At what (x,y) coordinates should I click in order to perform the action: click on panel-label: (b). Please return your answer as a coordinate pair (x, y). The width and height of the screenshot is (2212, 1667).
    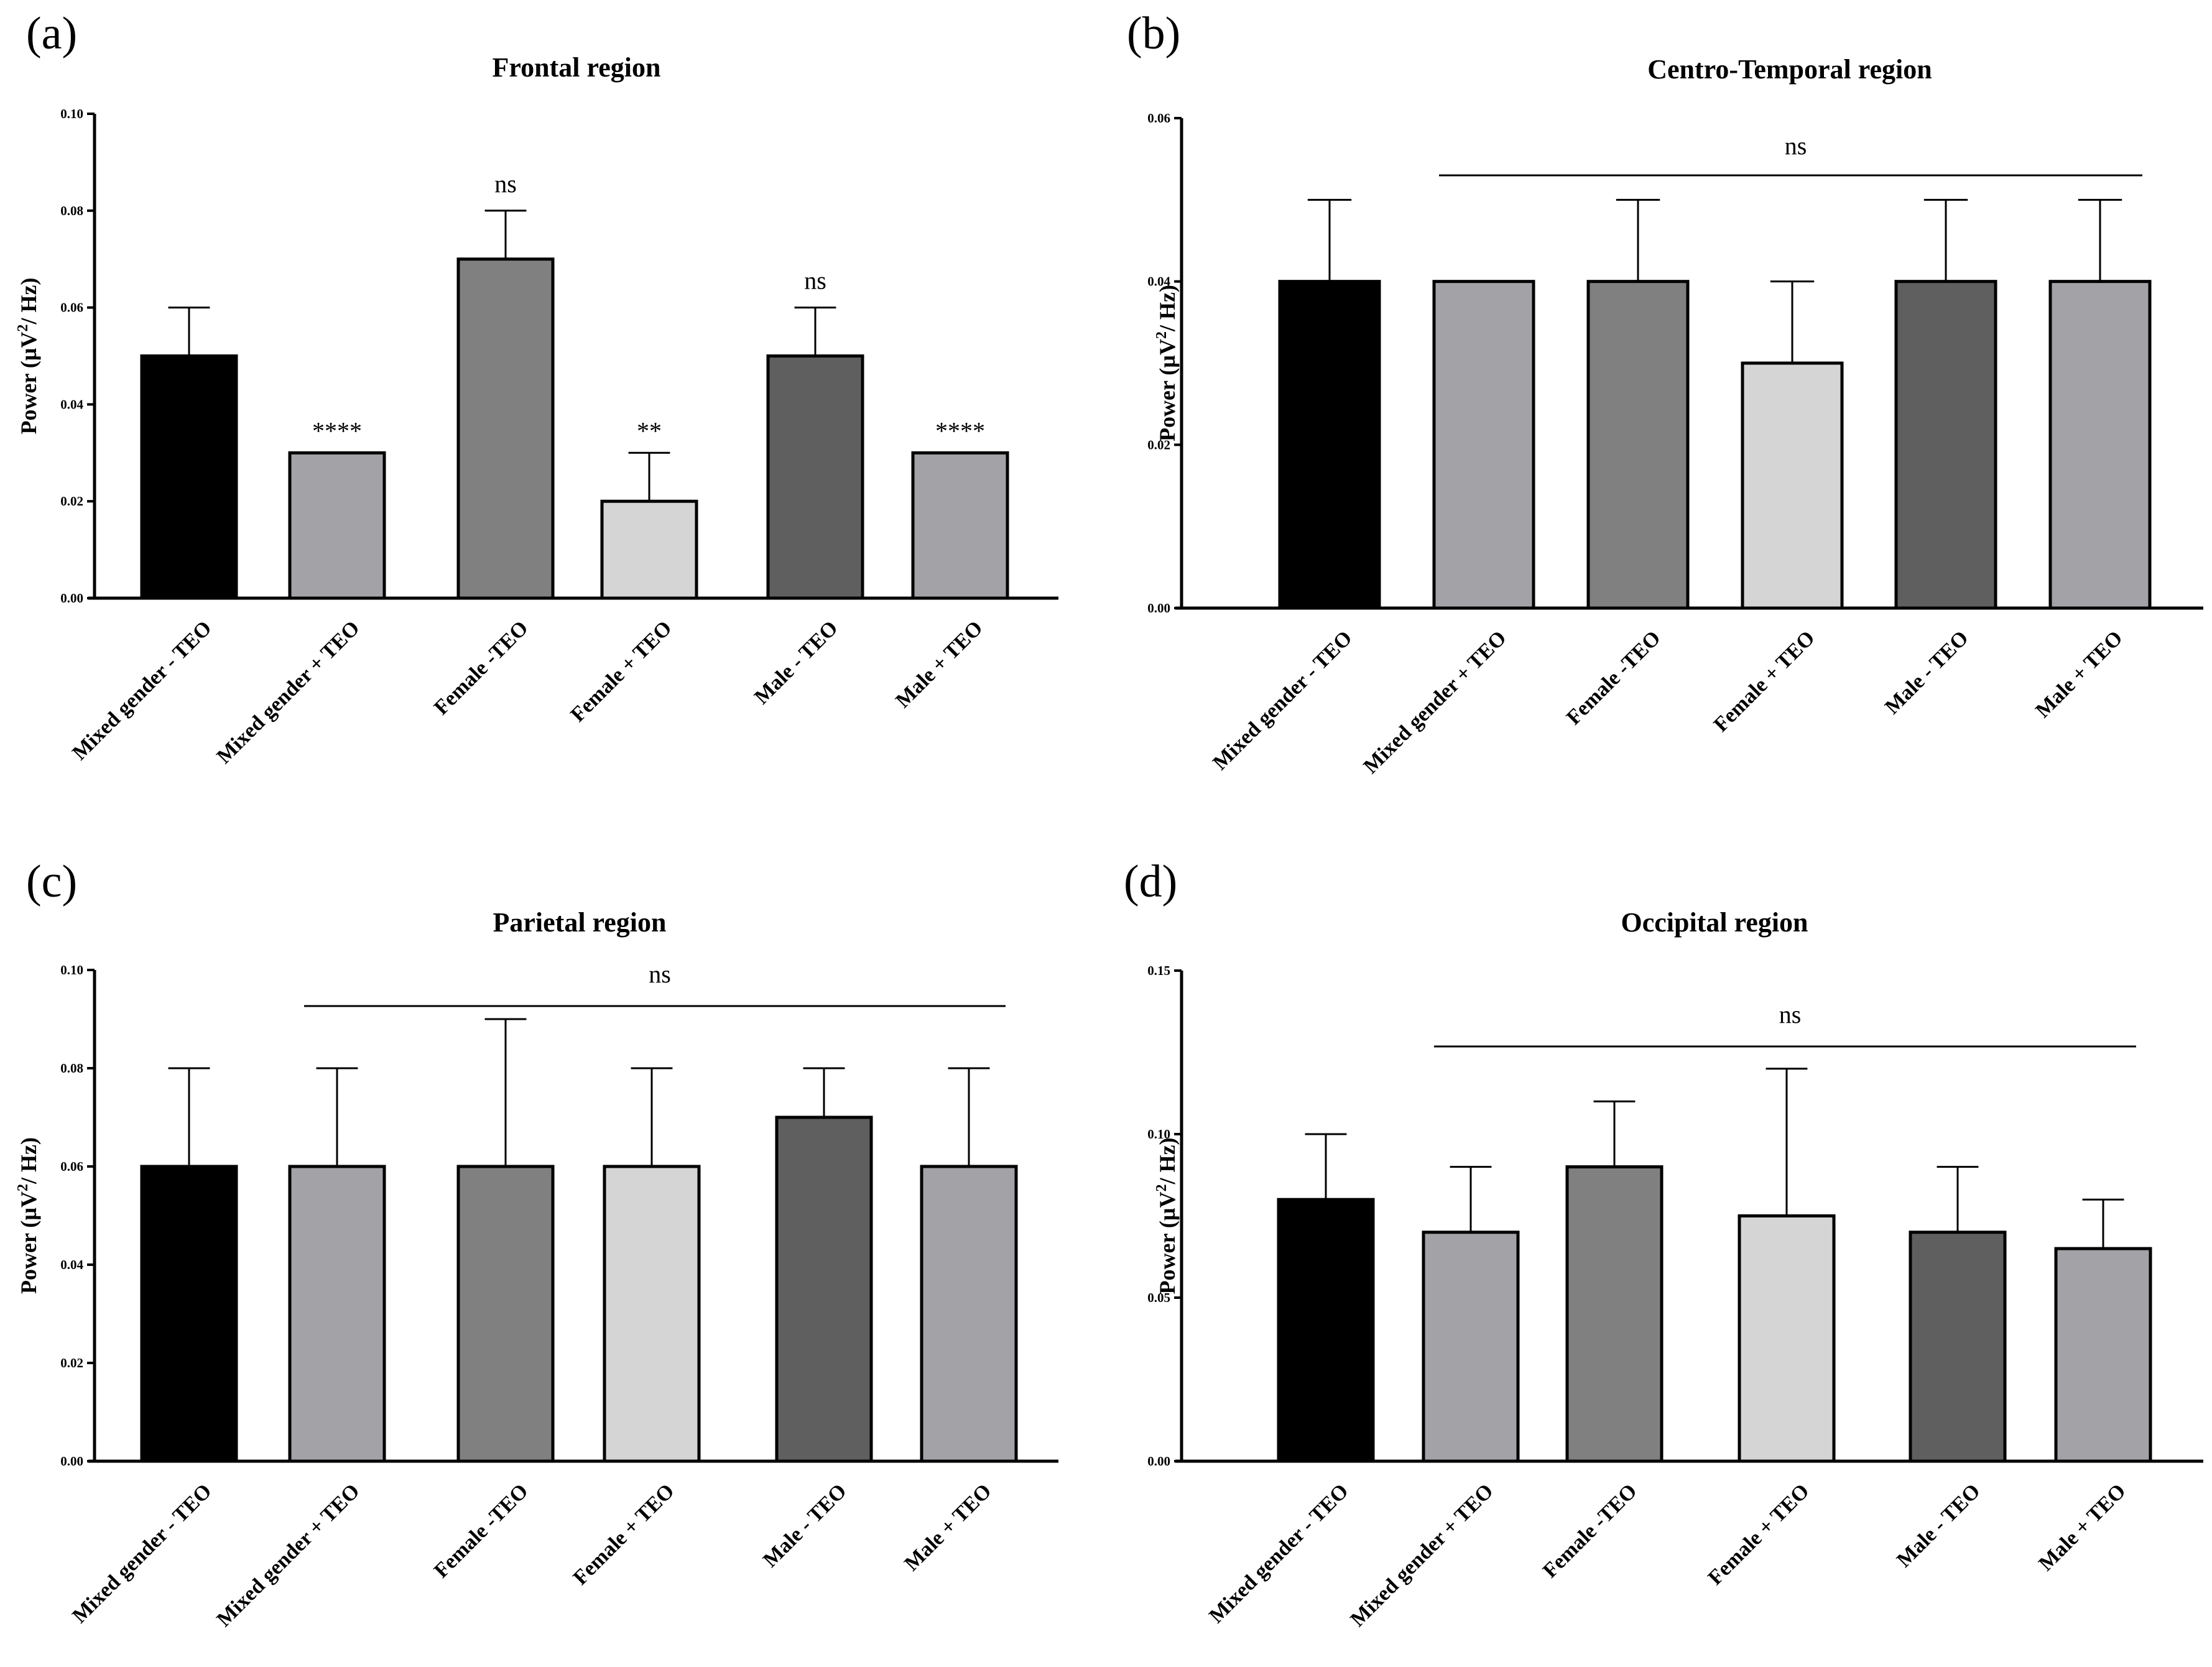
    Looking at the image, I should click on (1153, 33).